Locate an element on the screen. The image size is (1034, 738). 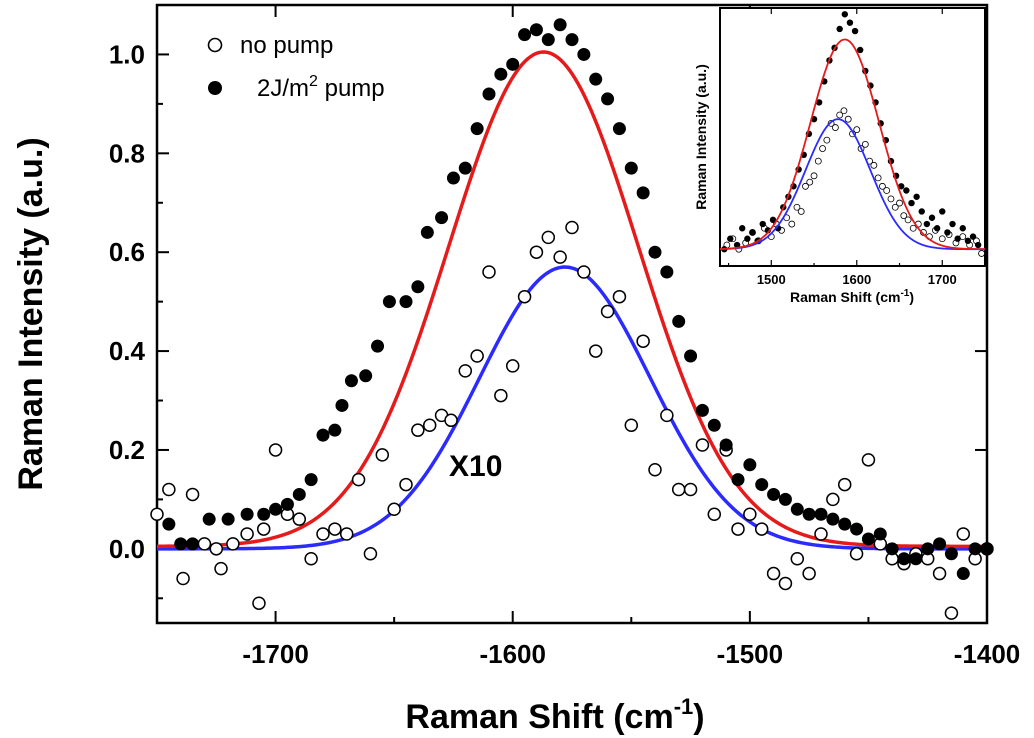
legend-label-pump-end: pump is located at coordinates (351, 88).